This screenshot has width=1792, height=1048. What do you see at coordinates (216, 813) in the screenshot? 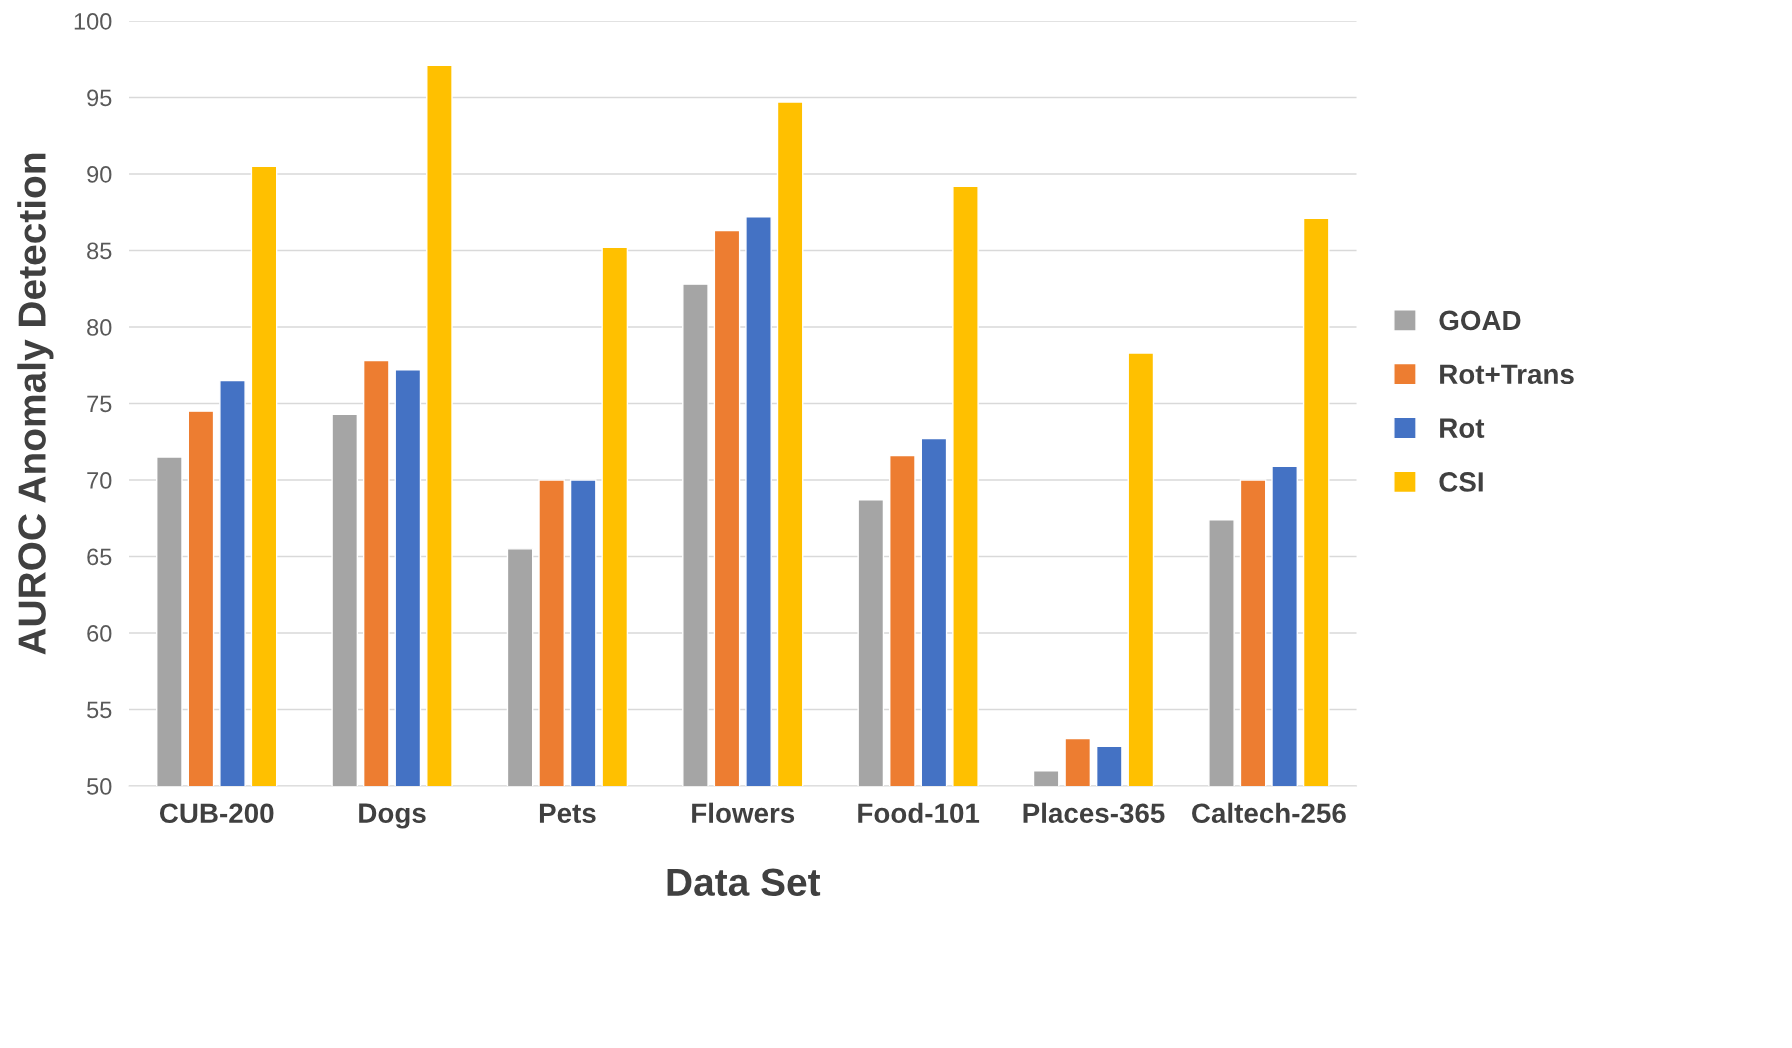
I see `x-tick-label: CUB-200` at bounding box center [216, 813].